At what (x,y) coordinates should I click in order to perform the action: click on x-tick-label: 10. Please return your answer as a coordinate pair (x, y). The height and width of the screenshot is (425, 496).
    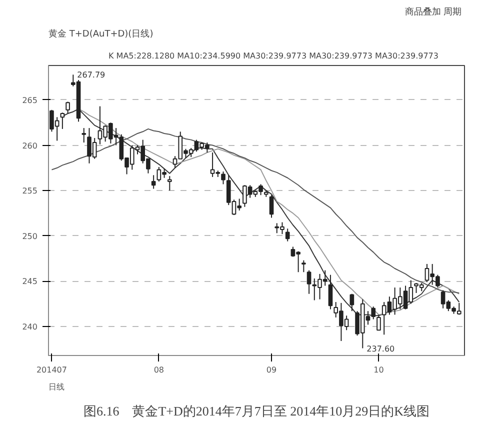
    Looking at the image, I should click on (379, 370).